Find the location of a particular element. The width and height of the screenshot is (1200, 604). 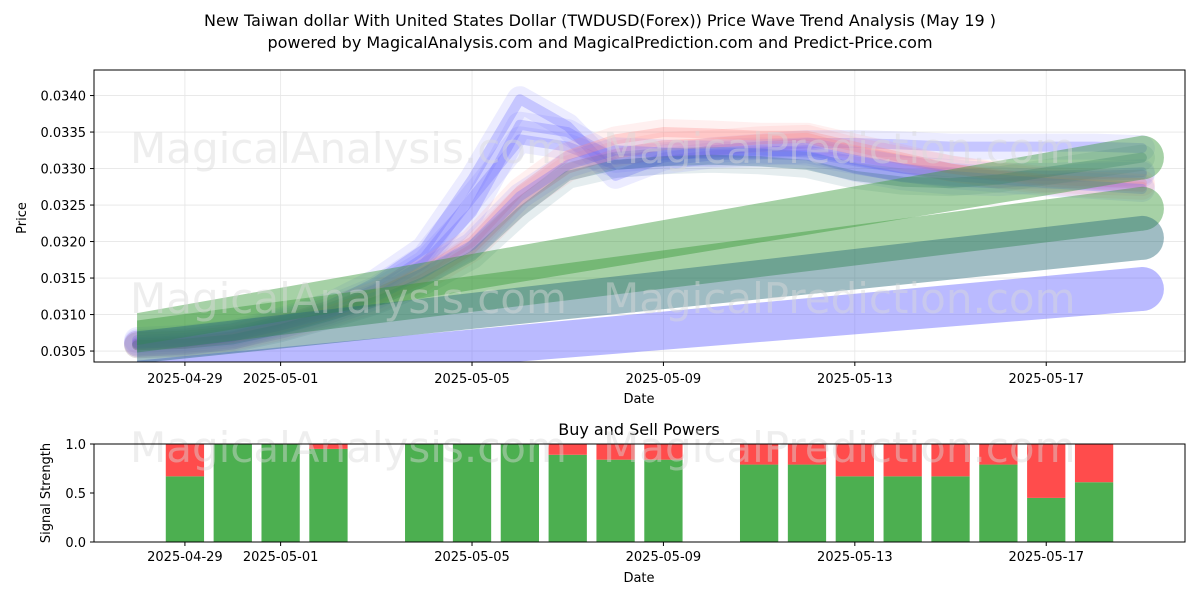

bottom-y-tick-label: 0.0 is located at coordinates (75, 543).